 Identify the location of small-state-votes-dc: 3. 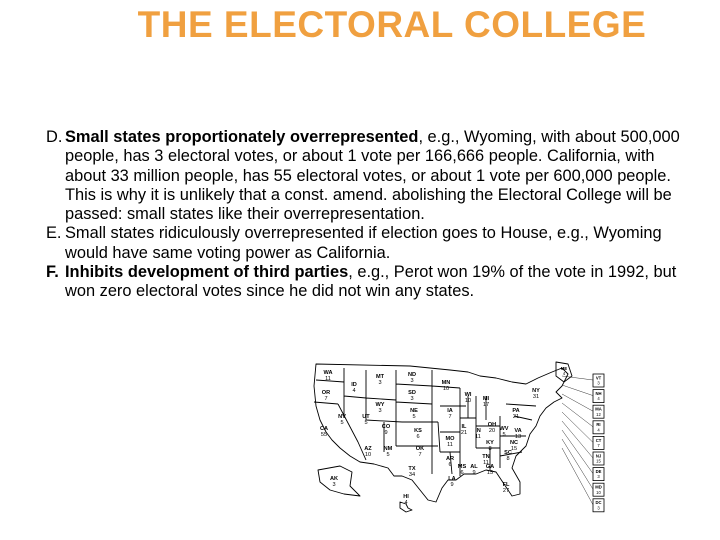
(598, 507).